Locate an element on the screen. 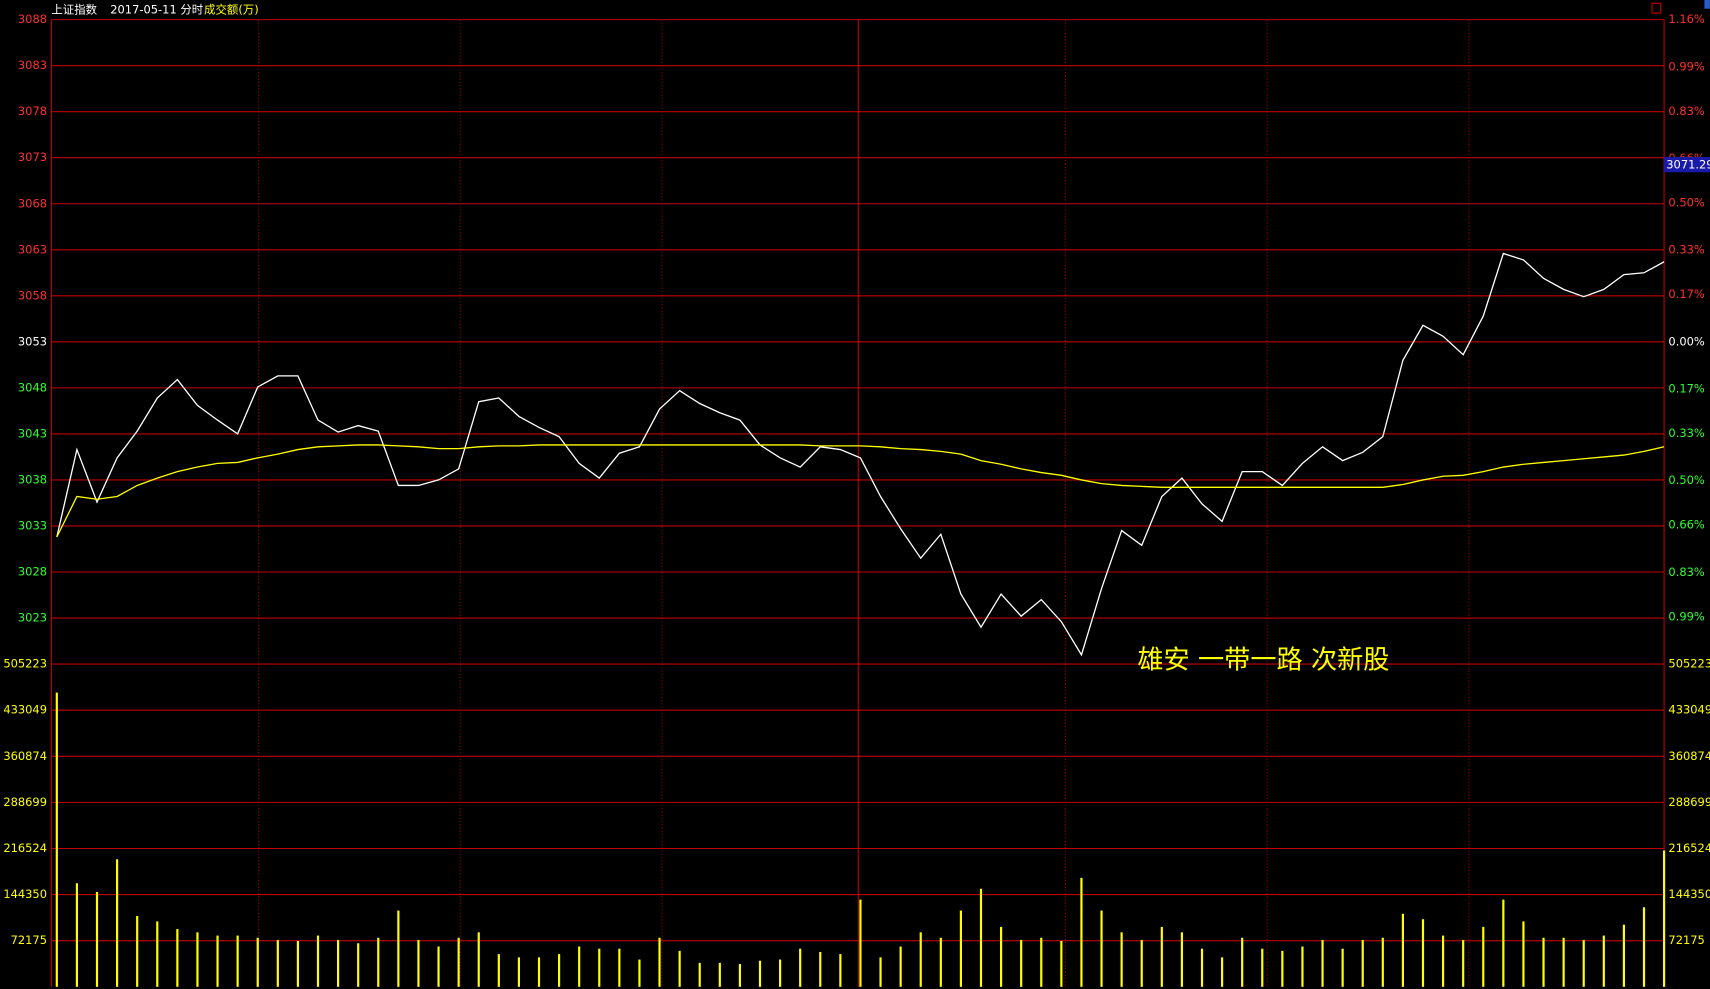 The image size is (1710, 989). close-icon is located at coordinates (1656, 8).